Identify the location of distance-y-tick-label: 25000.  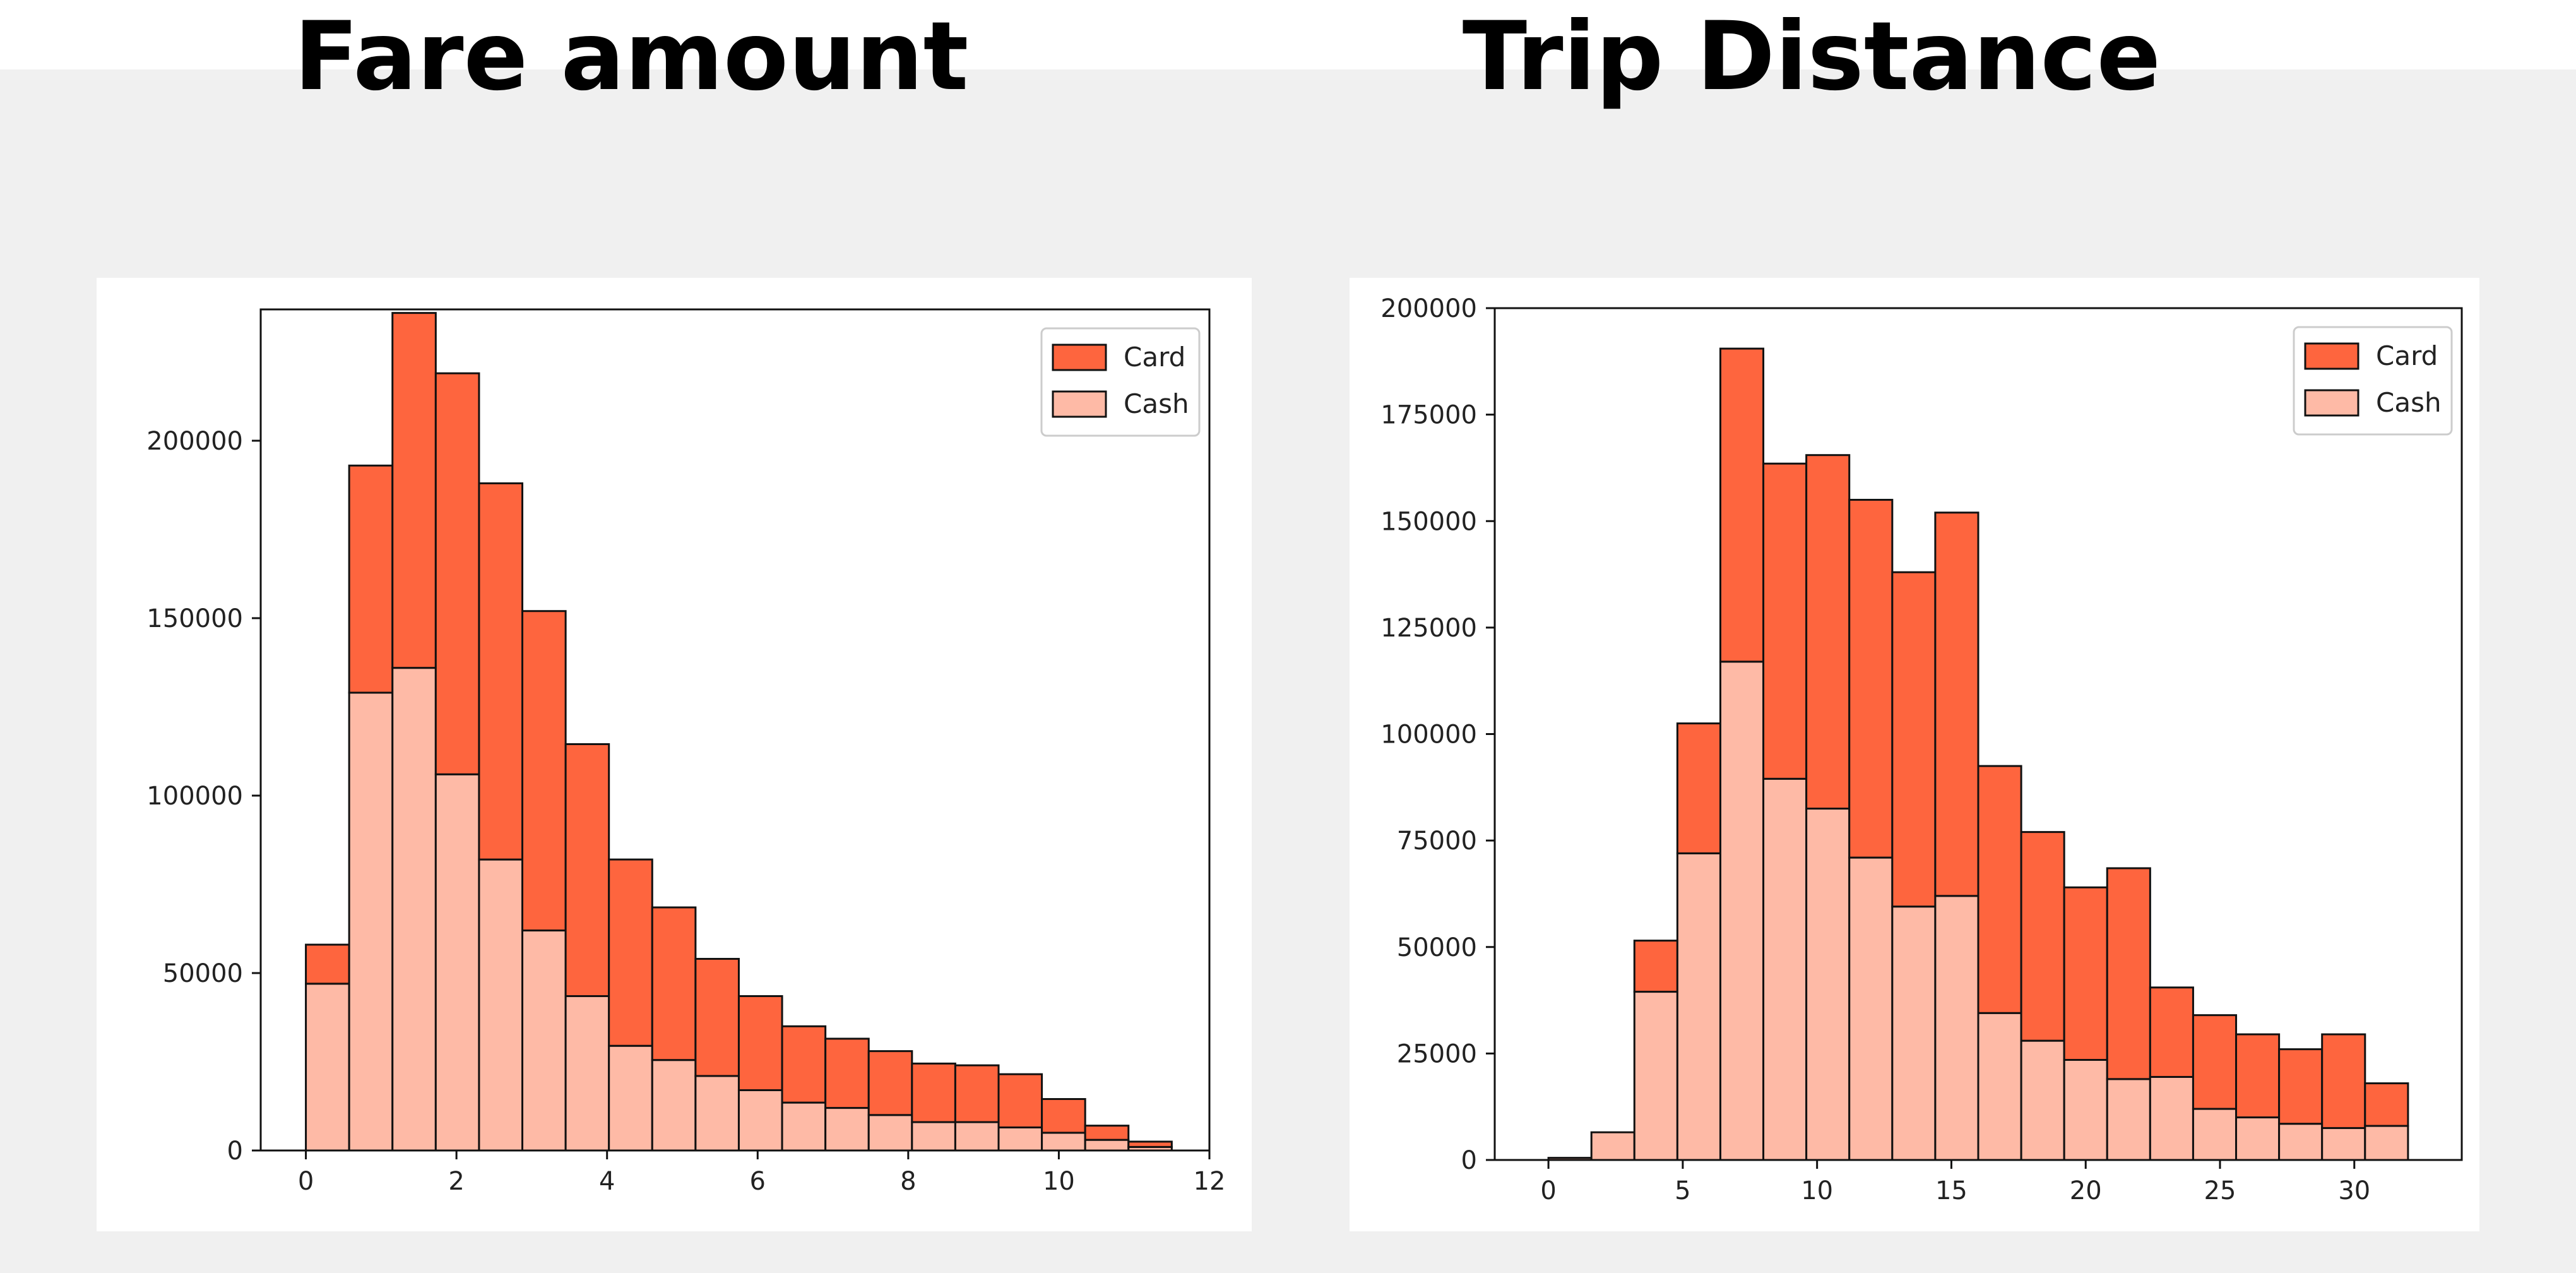
(1437, 1053).